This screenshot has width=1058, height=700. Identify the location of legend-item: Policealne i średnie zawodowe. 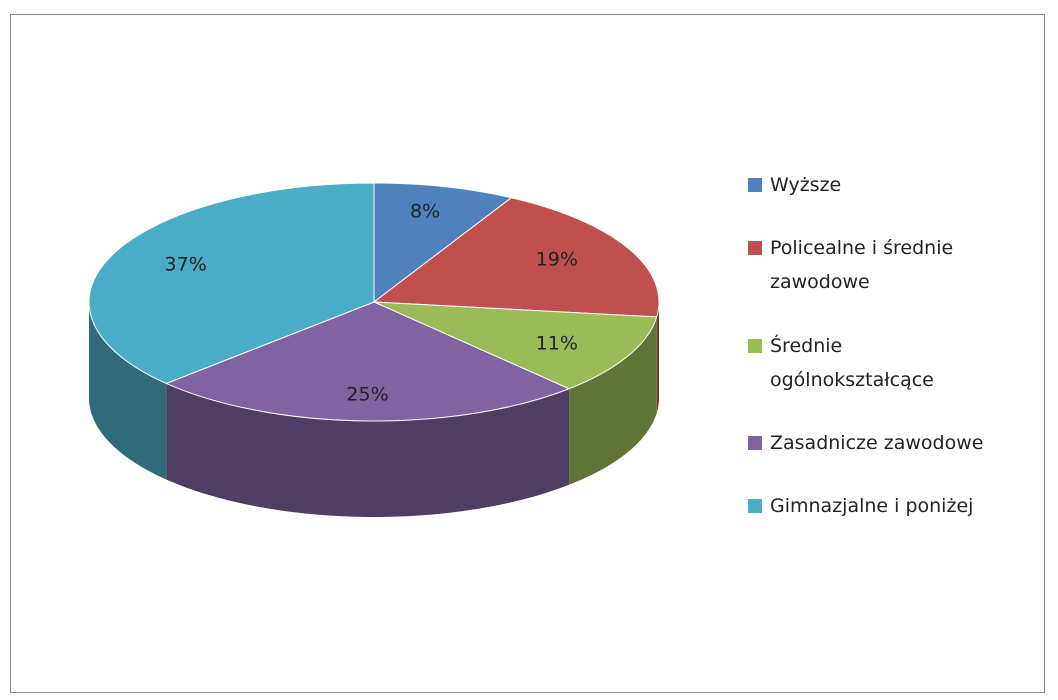
(893, 265).